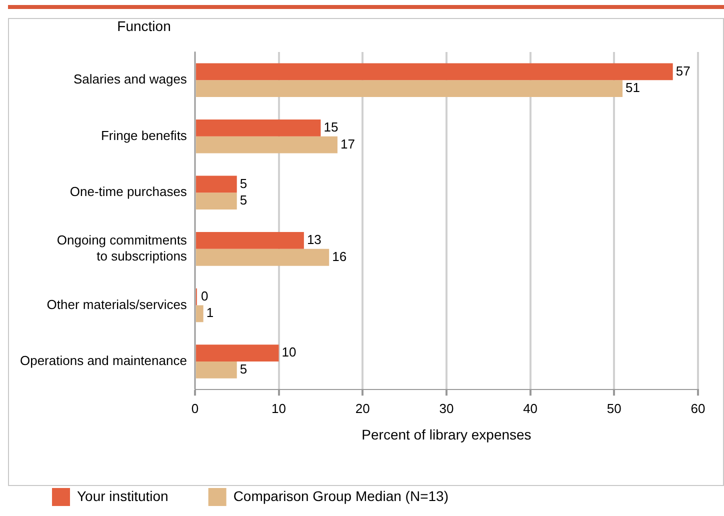  What do you see at coordinates (122, 496) in the screenshot?
I see `legend-label: Your institution` at bounding box center [122, 496].